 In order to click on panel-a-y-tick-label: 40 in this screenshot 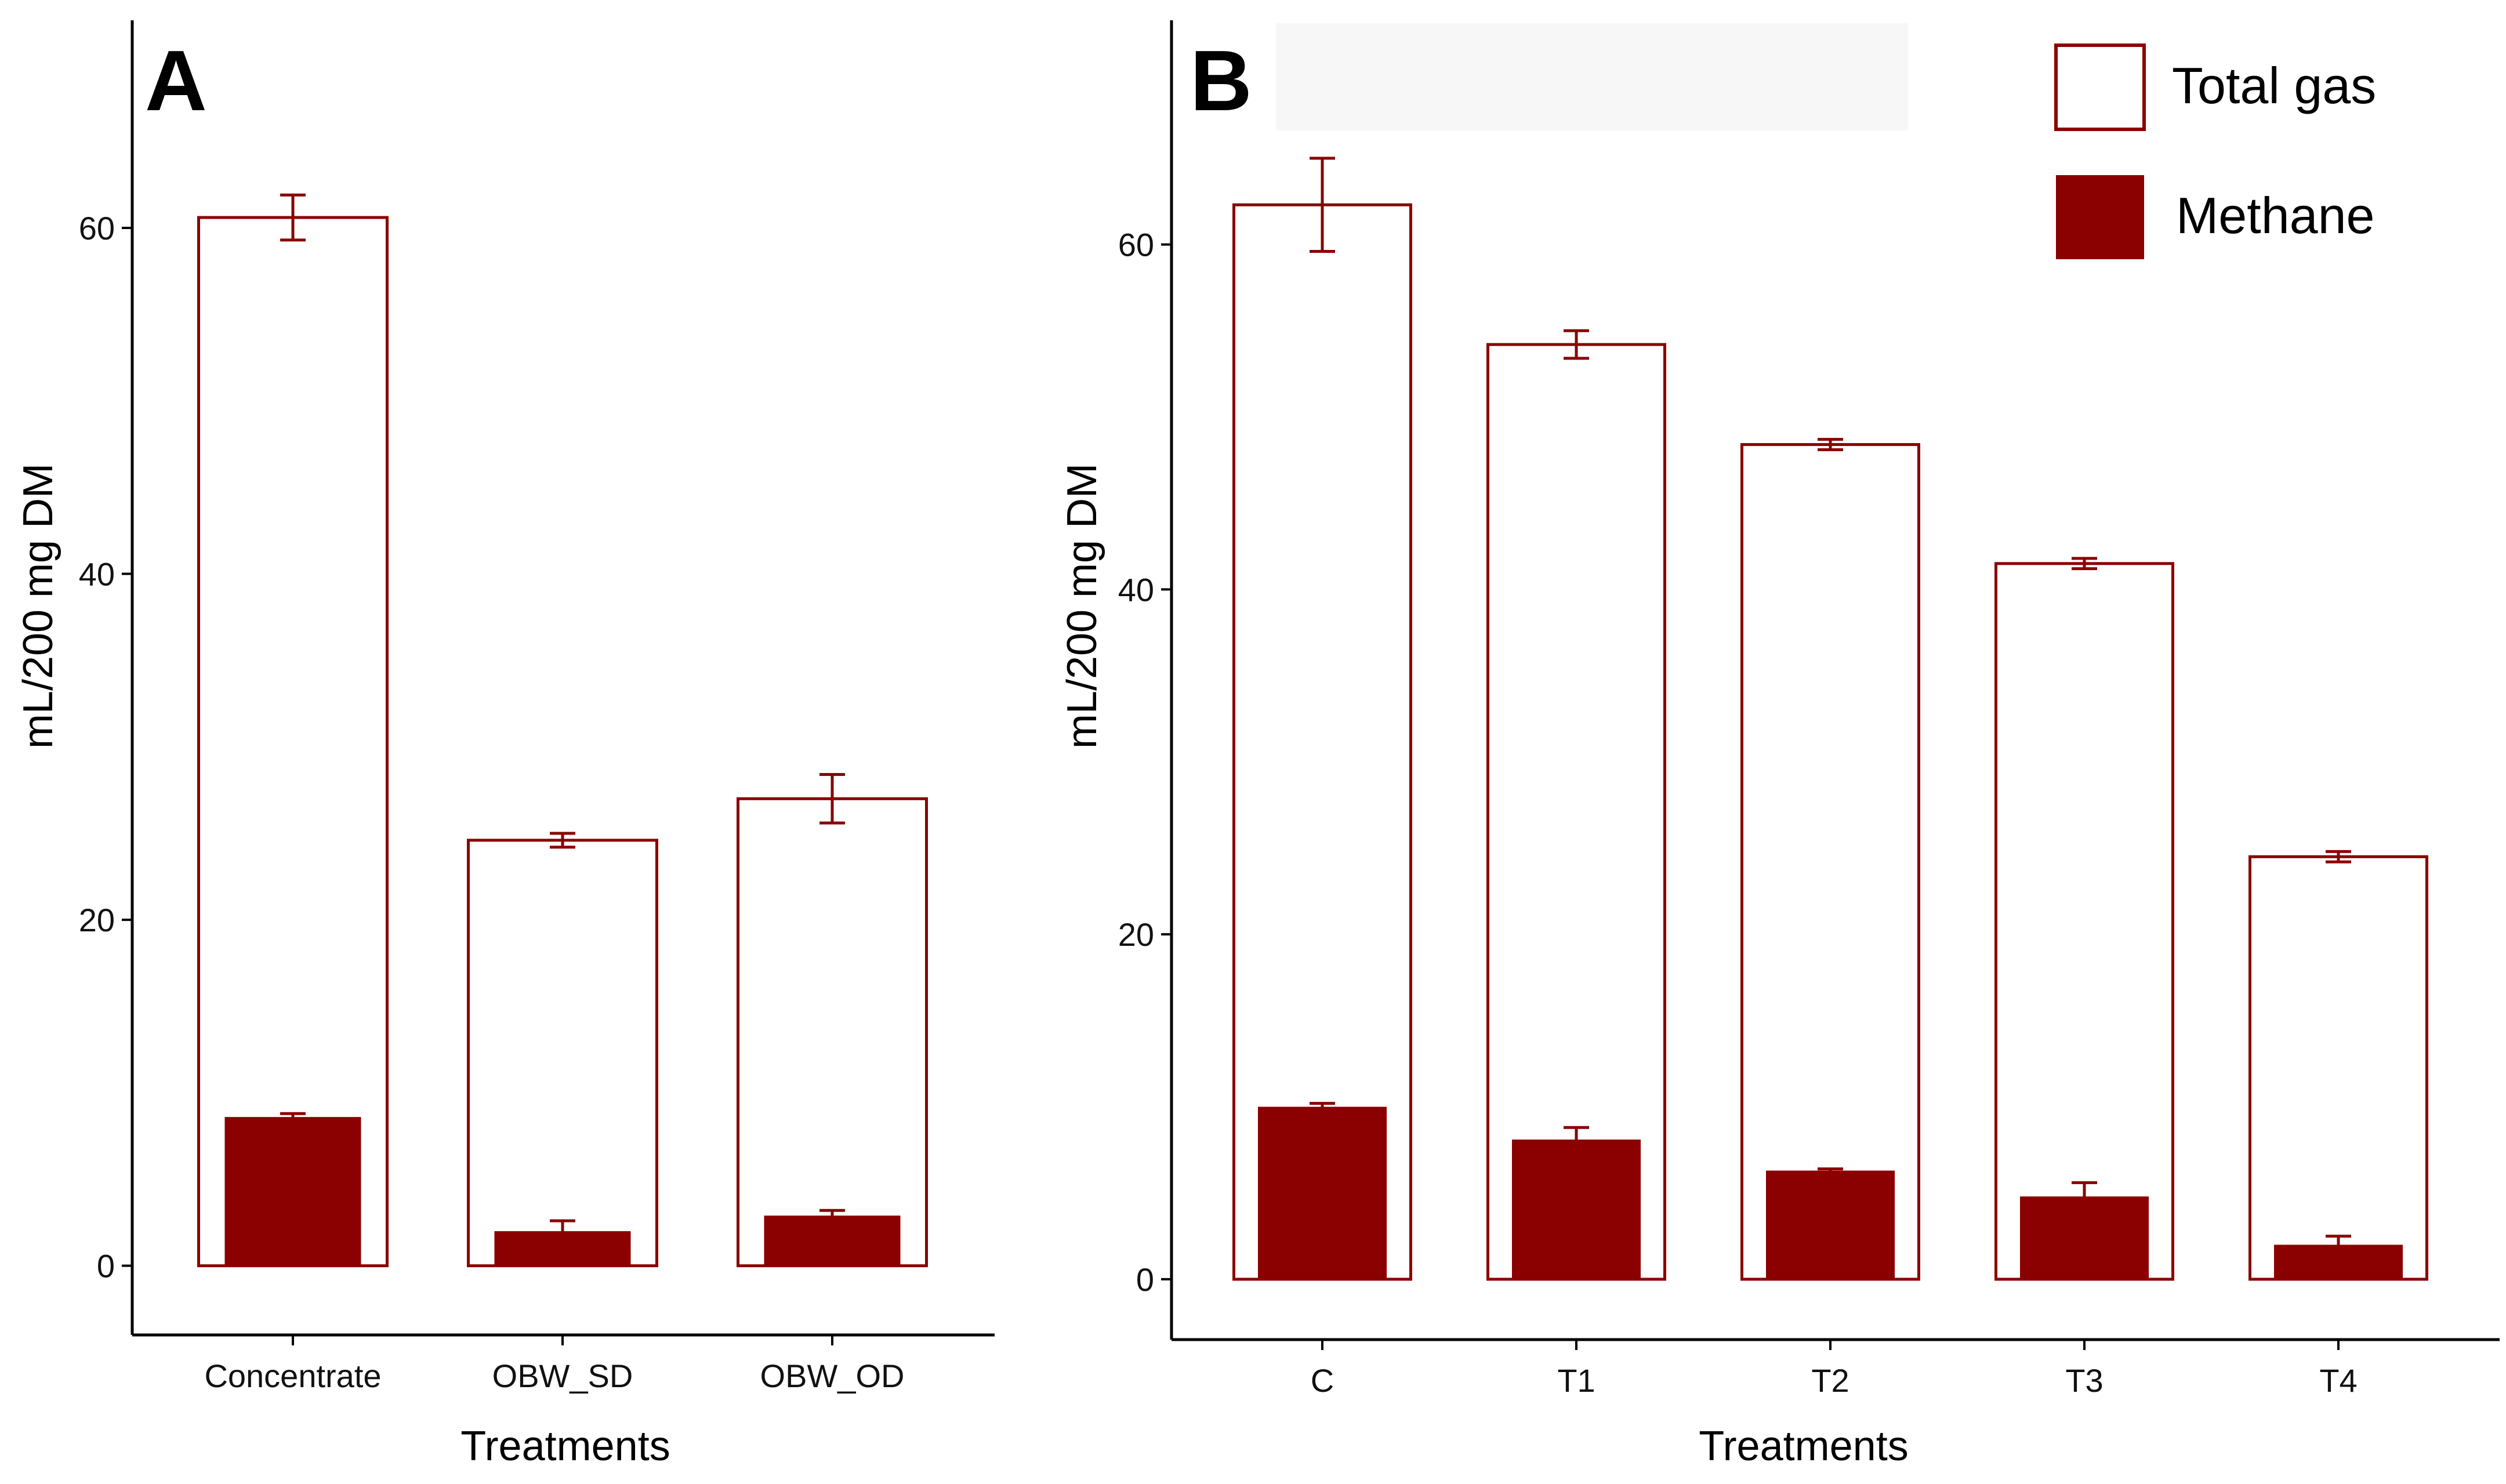, I will do `click(97, 574)`.